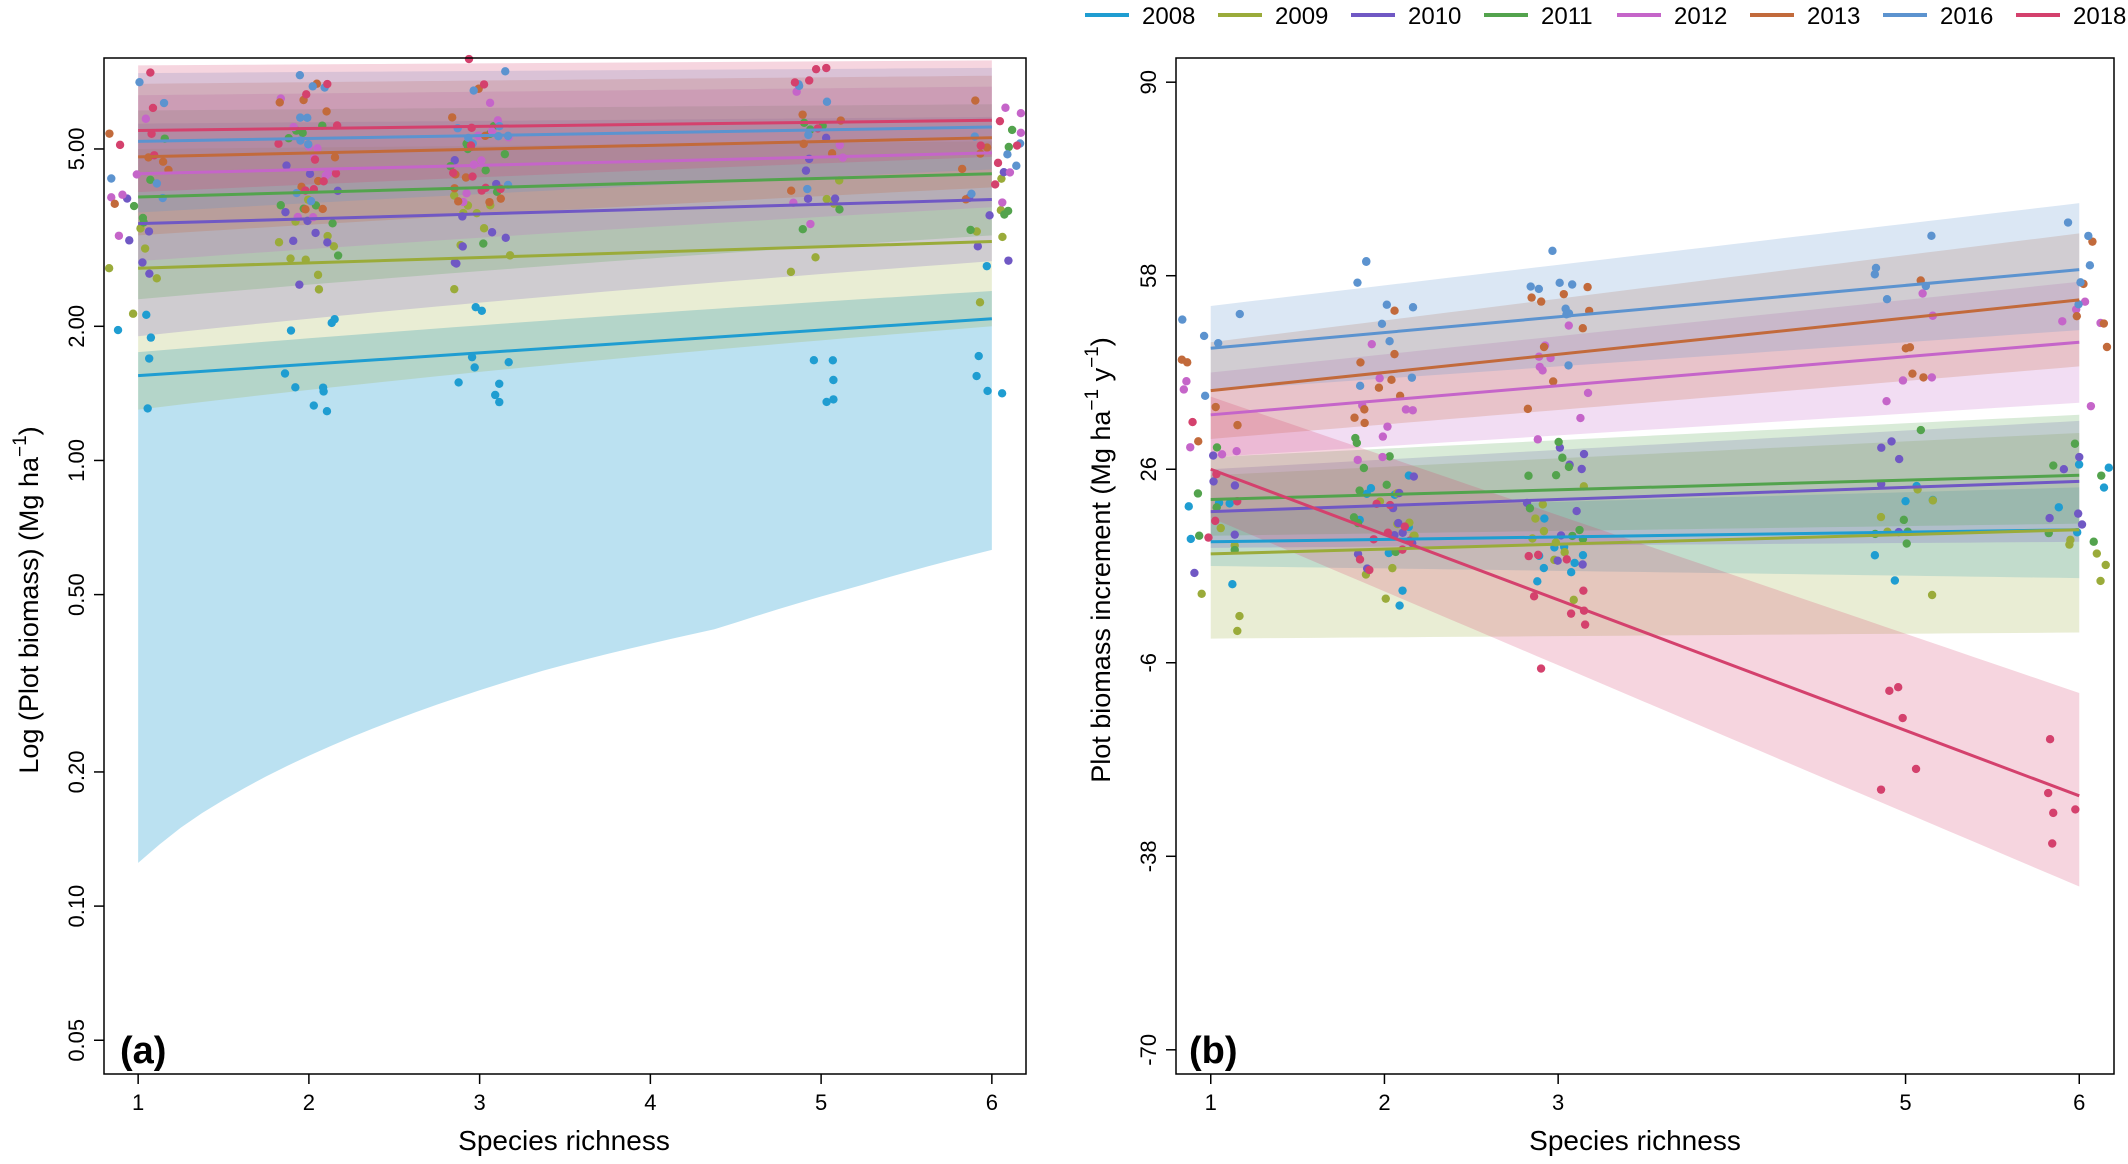 The image size is (2128, 1164). I want to click on y-tick-label: -70, so click(1148, 1050).